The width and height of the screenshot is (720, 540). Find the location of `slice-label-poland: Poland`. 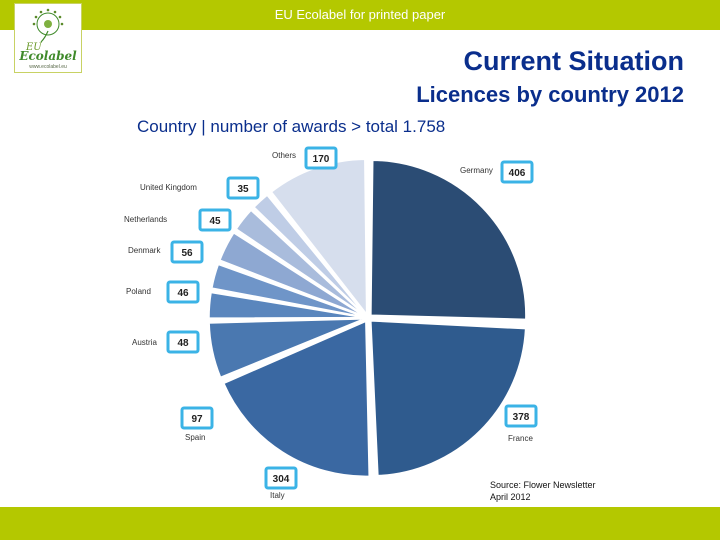

slice-label-poland: Poland is located at coordinates (138, 291).